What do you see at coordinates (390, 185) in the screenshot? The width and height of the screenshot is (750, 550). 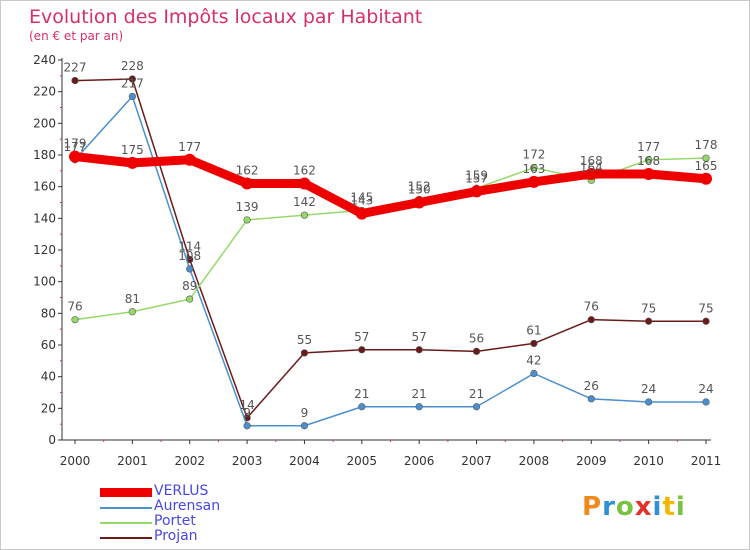 I see `series-line-verlus` at bounding box center [390, 185].